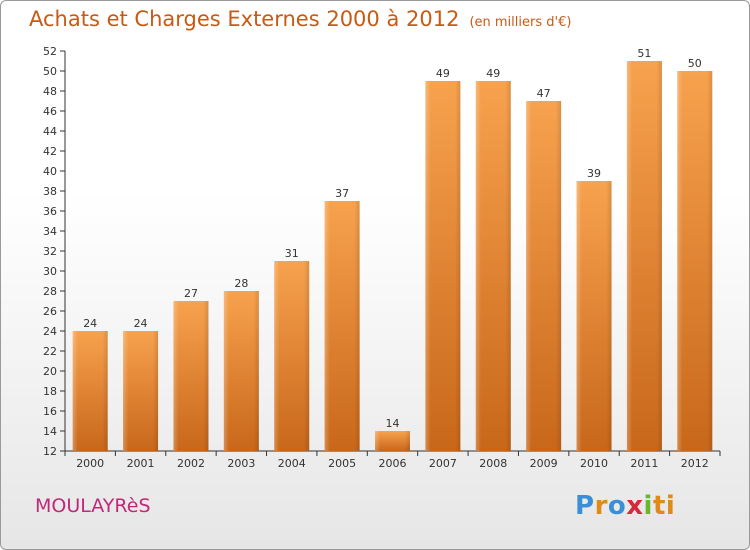  I want to click on y-tick-label: 48, so click(50, 91).